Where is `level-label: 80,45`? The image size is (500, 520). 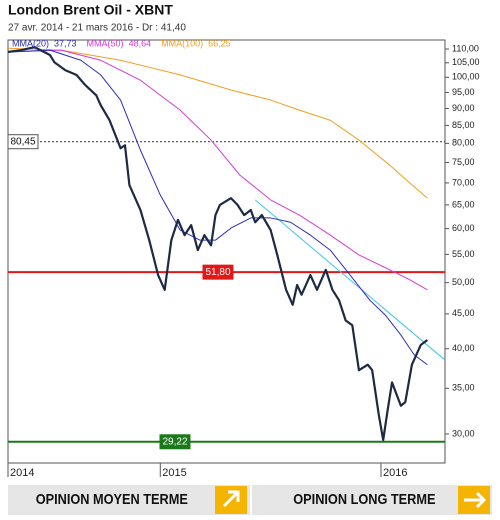
level-label: 80,45 is located at coordinates (22, 141).